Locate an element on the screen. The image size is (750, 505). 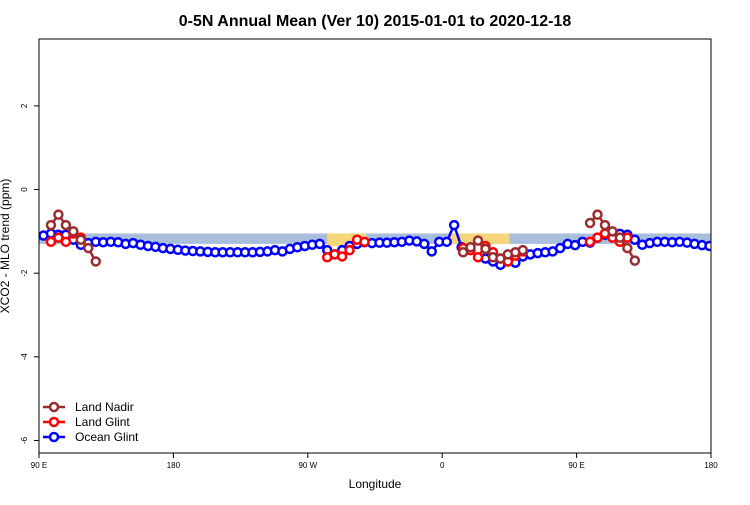
y-tick-label: 2 is located at coordinates (24, 105).